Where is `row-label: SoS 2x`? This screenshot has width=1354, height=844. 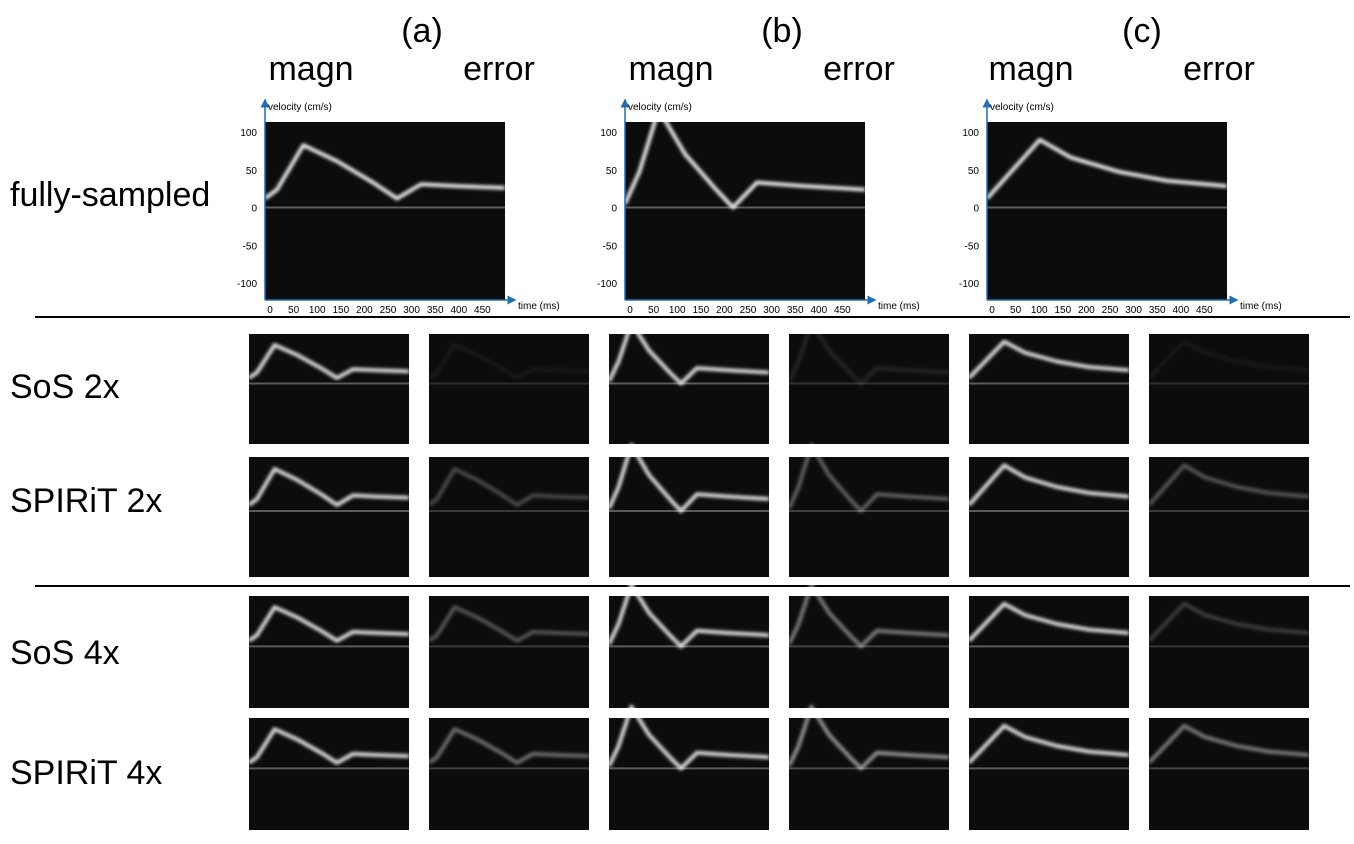
row-label: SoS 2x is located at coordinates (65, 387).